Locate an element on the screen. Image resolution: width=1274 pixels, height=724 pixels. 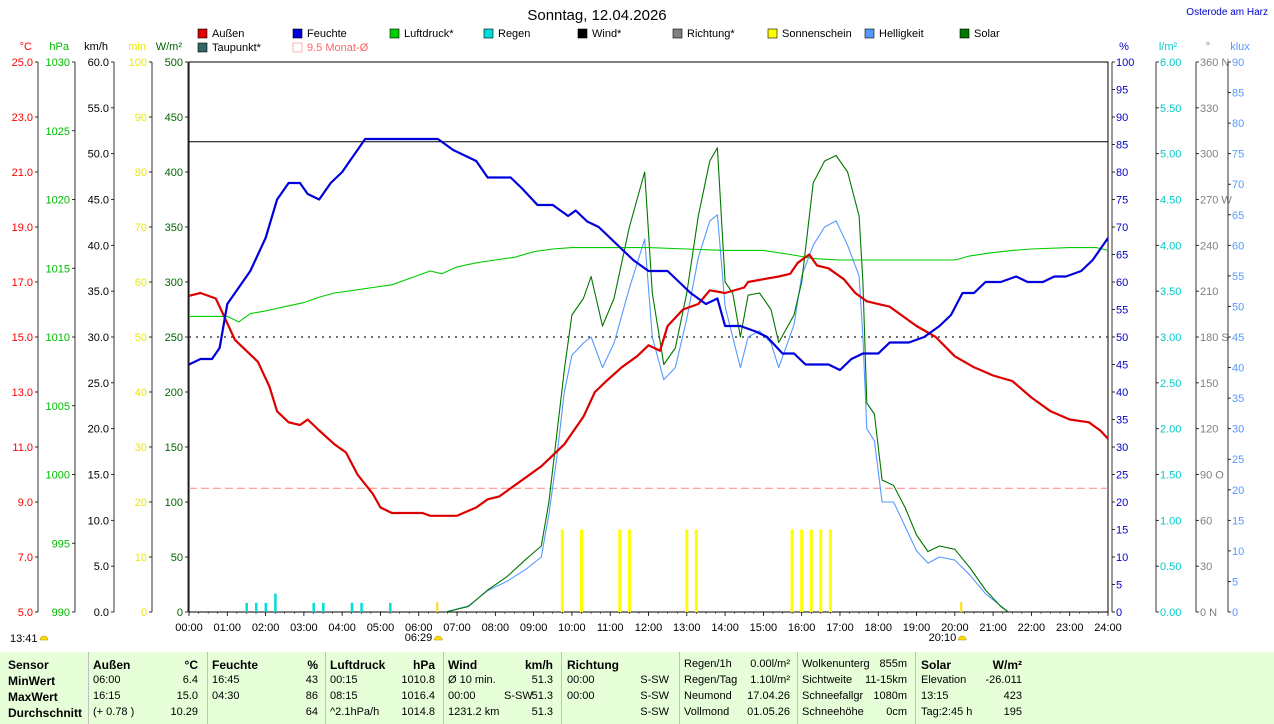
tick-wind-11: 5.0 is located at coordinates (101, 567).